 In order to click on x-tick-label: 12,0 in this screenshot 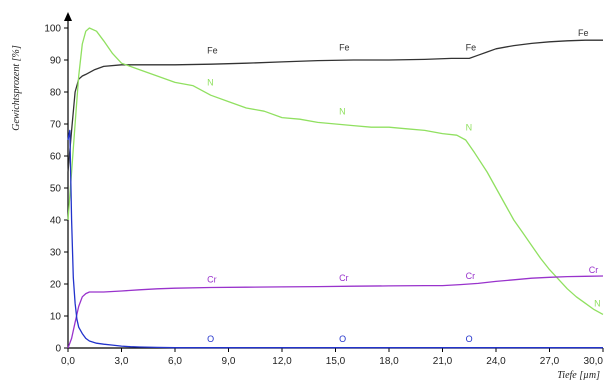, I will do `click(282, 361)`.